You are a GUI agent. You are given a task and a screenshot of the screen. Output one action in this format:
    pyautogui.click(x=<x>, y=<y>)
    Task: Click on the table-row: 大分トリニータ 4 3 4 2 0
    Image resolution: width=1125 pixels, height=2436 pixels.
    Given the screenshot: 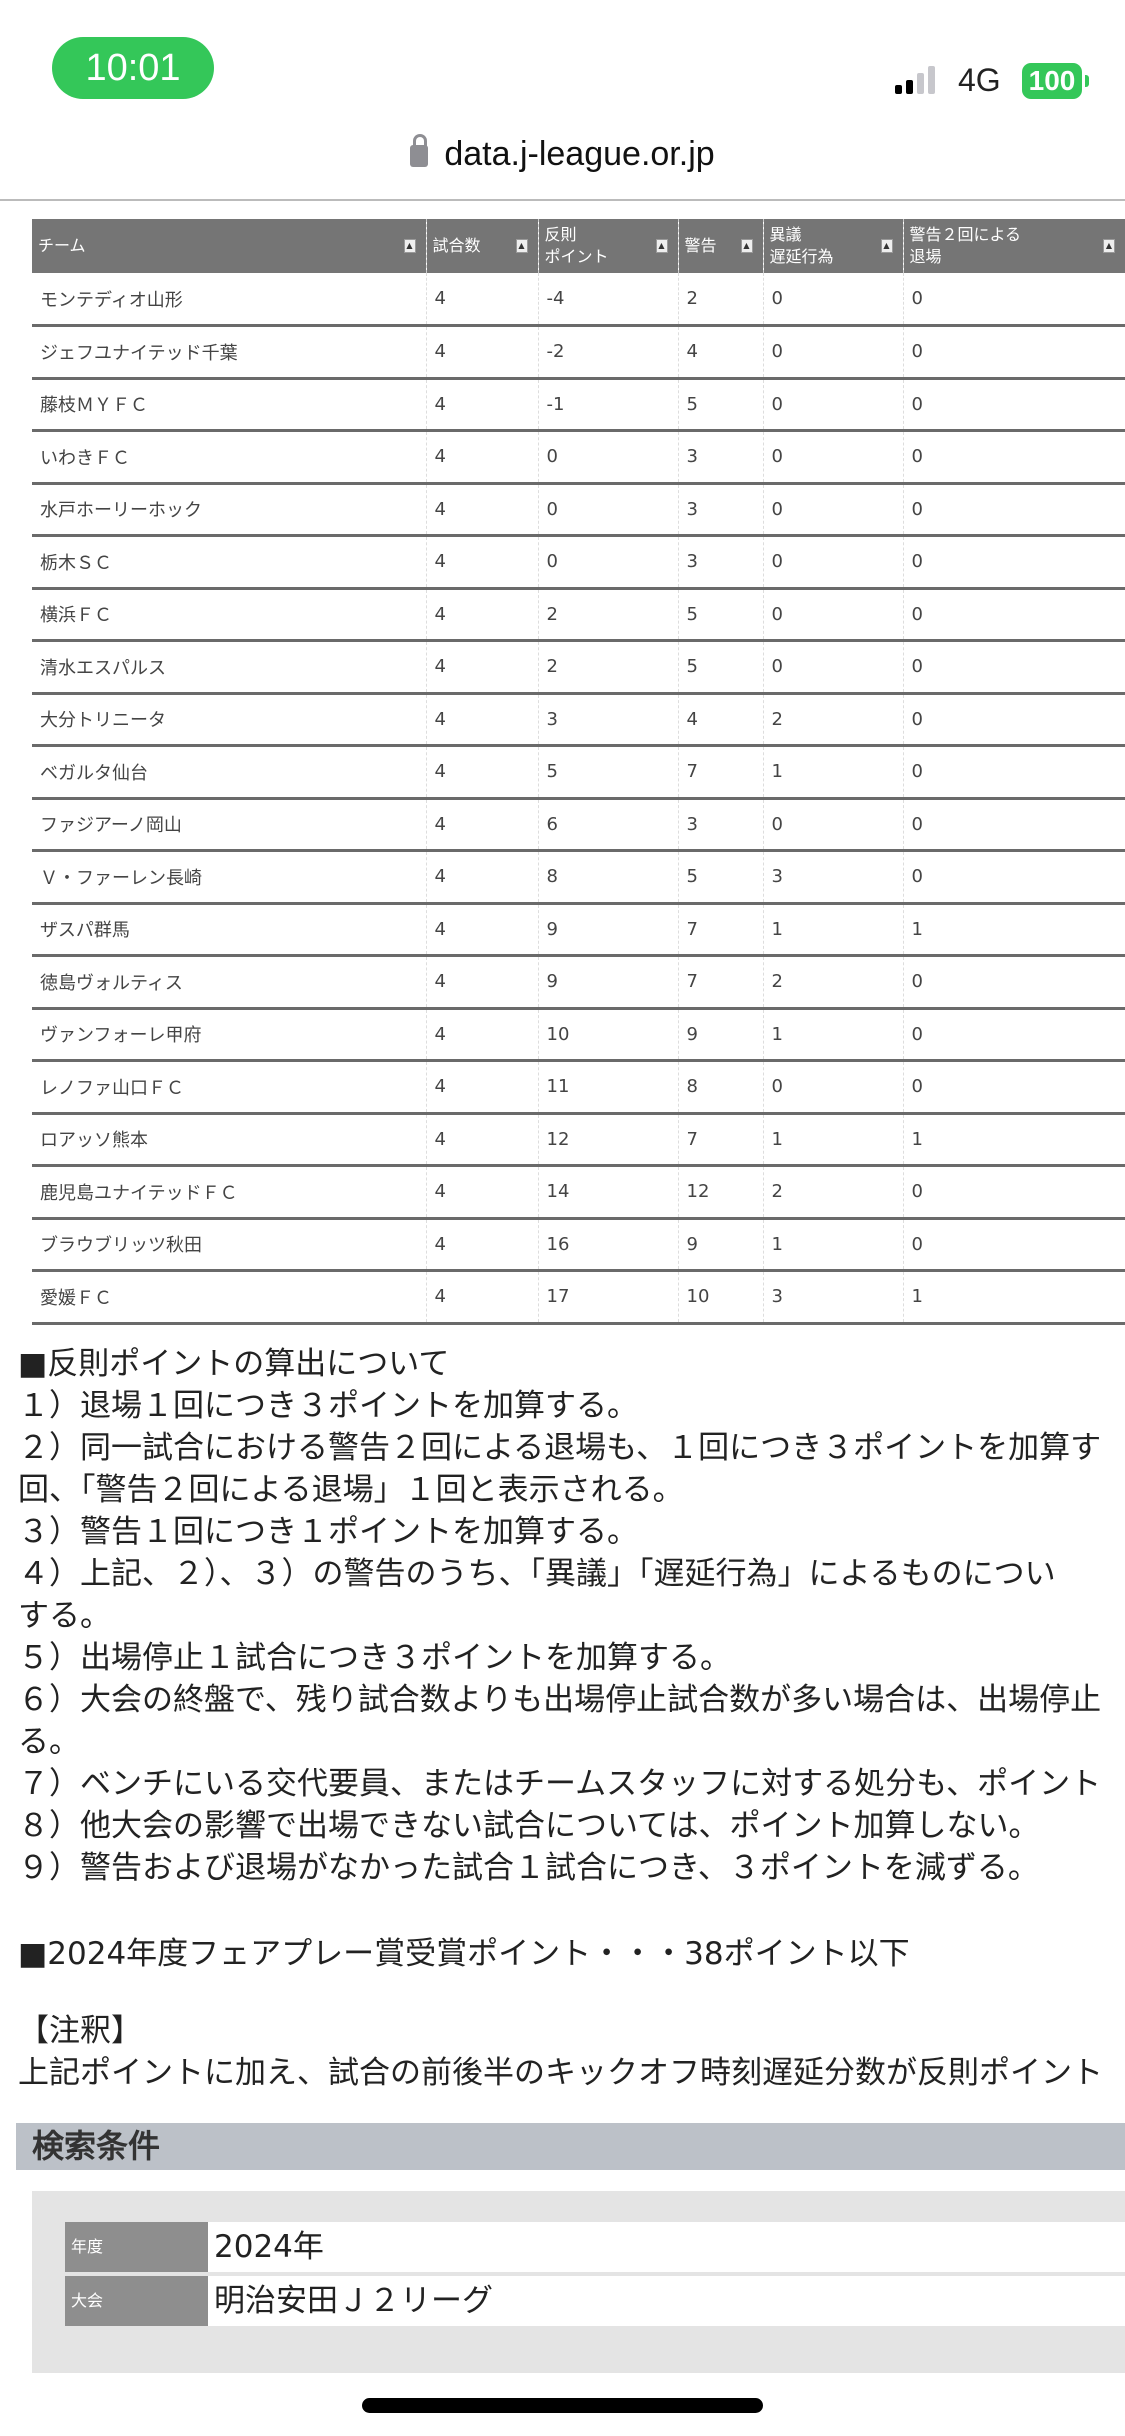 What is the action you would take?
    pyautogui.click(x=578, y=720)
    